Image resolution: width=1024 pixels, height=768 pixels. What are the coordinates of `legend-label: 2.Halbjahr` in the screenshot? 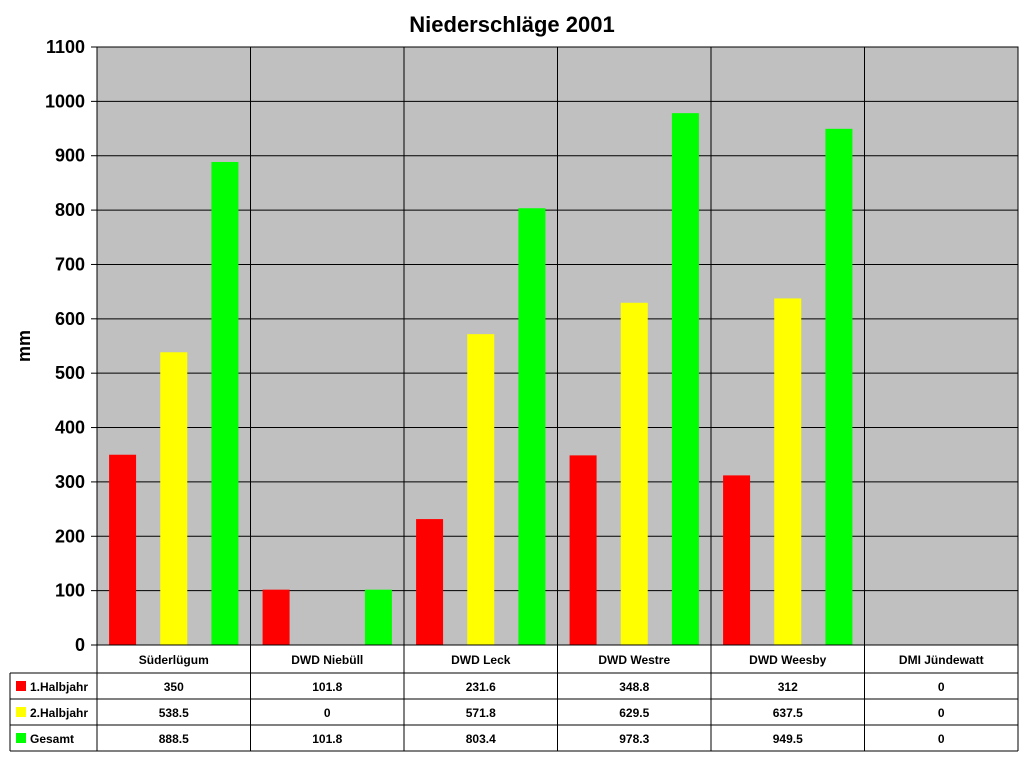 It's located at (59, 713).